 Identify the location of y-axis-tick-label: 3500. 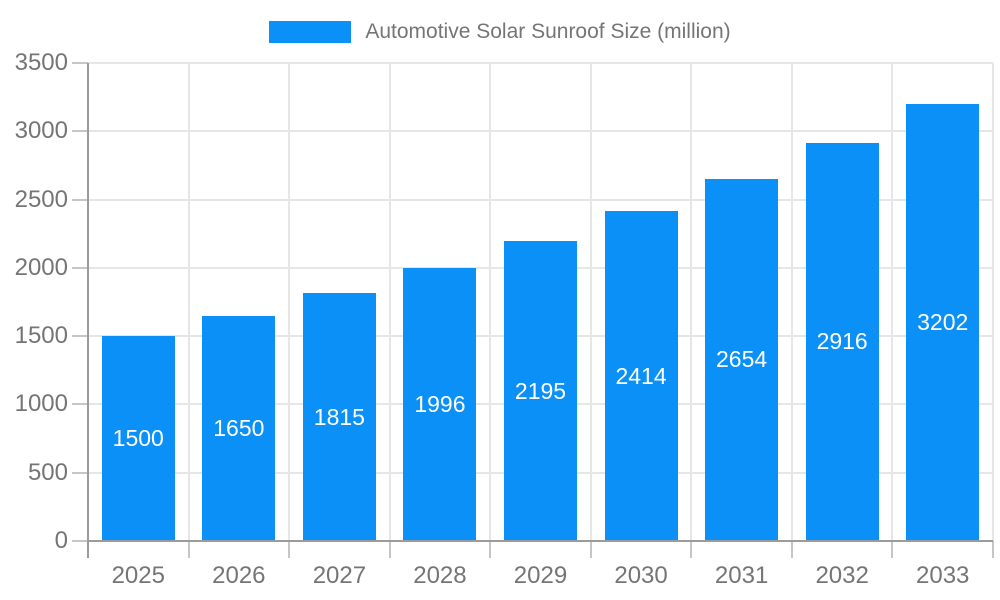
(41, 62).